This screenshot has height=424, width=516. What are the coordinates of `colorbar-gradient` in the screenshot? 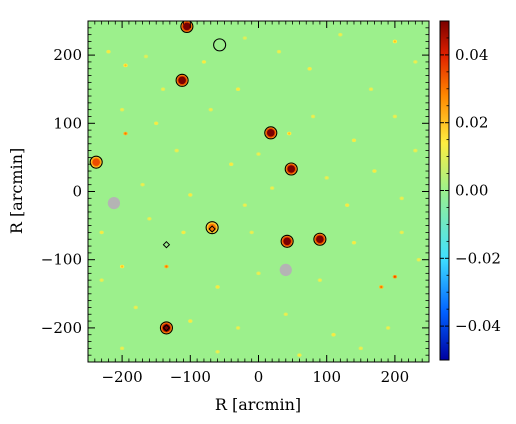 It's located at (444, 190).